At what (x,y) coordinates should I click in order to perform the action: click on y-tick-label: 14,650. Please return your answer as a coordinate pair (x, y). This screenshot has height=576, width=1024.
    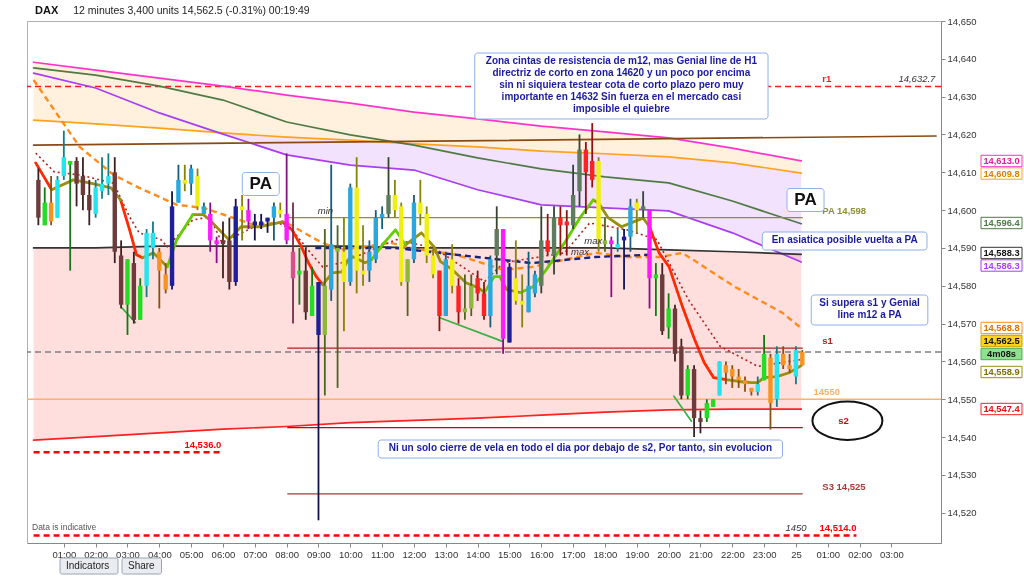
    Looking at the image, I should click on (962, 21).